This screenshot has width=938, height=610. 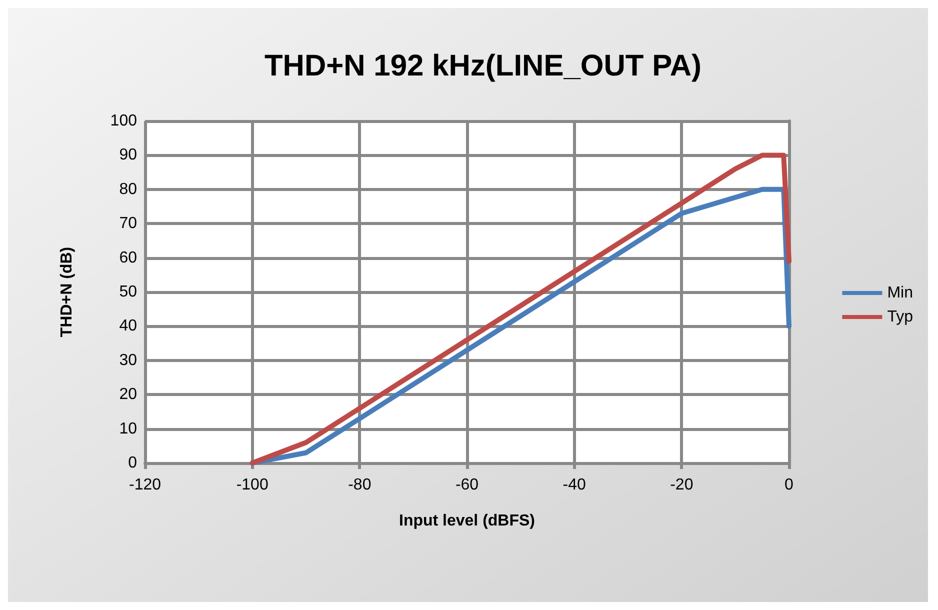 What do you see at coordinates (900, 317) in the screenshot?
I see `legend-label: Typ` at bounding box center [900, 317].